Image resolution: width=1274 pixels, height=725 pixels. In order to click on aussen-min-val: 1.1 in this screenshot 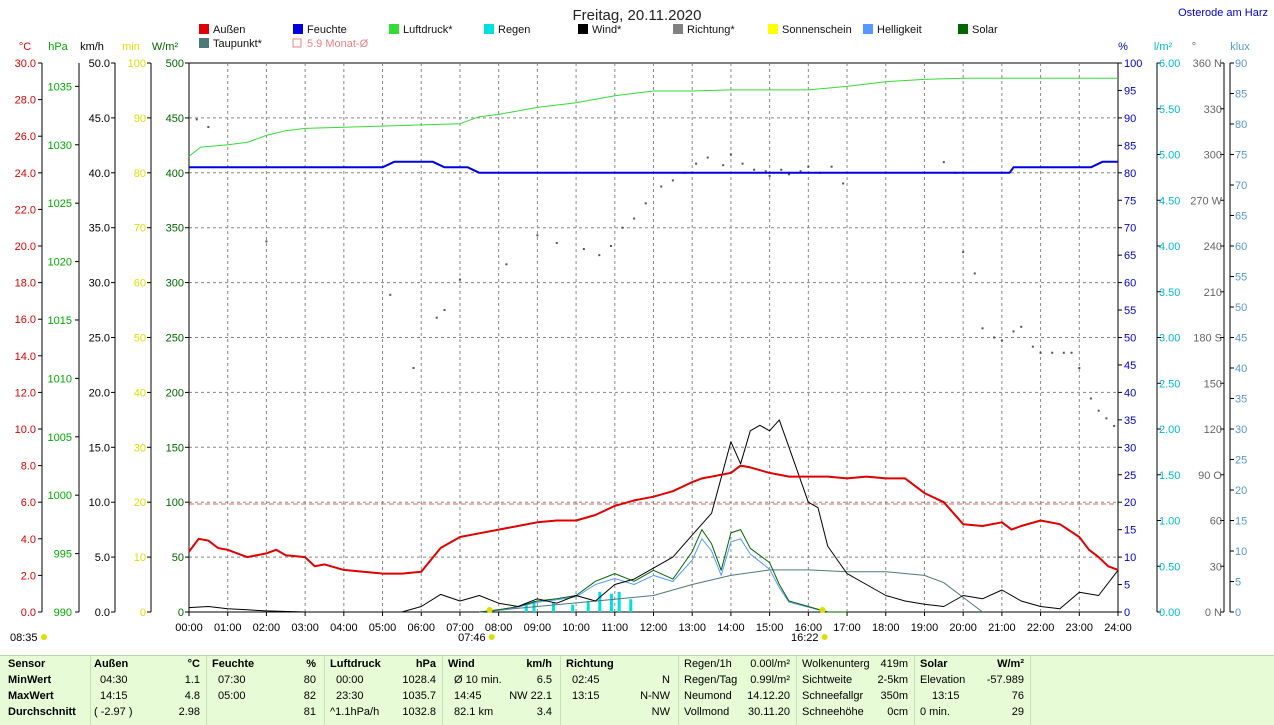, I will do `click(192, 680)`.